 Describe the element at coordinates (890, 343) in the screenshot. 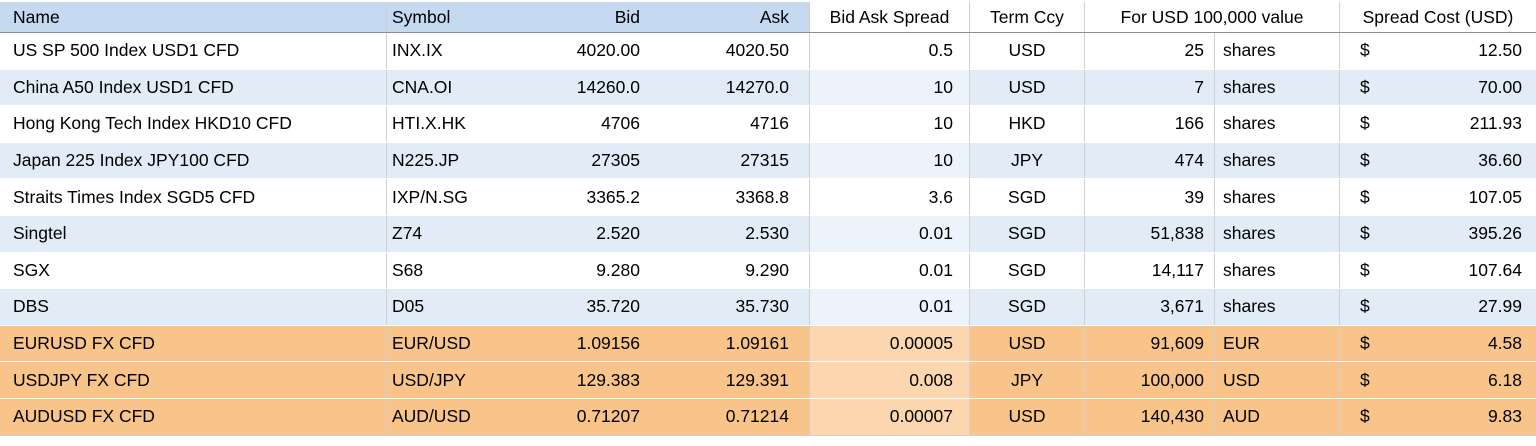

I see `cell-bid-ask-spread: 0.00005` at that location.